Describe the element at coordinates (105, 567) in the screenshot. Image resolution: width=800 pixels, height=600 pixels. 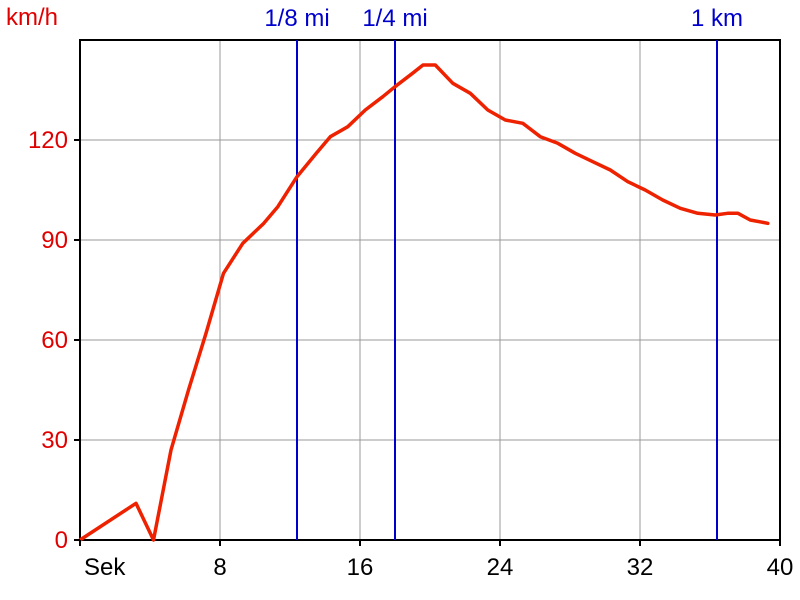
I see `x-tick-label: Sek` at that location.